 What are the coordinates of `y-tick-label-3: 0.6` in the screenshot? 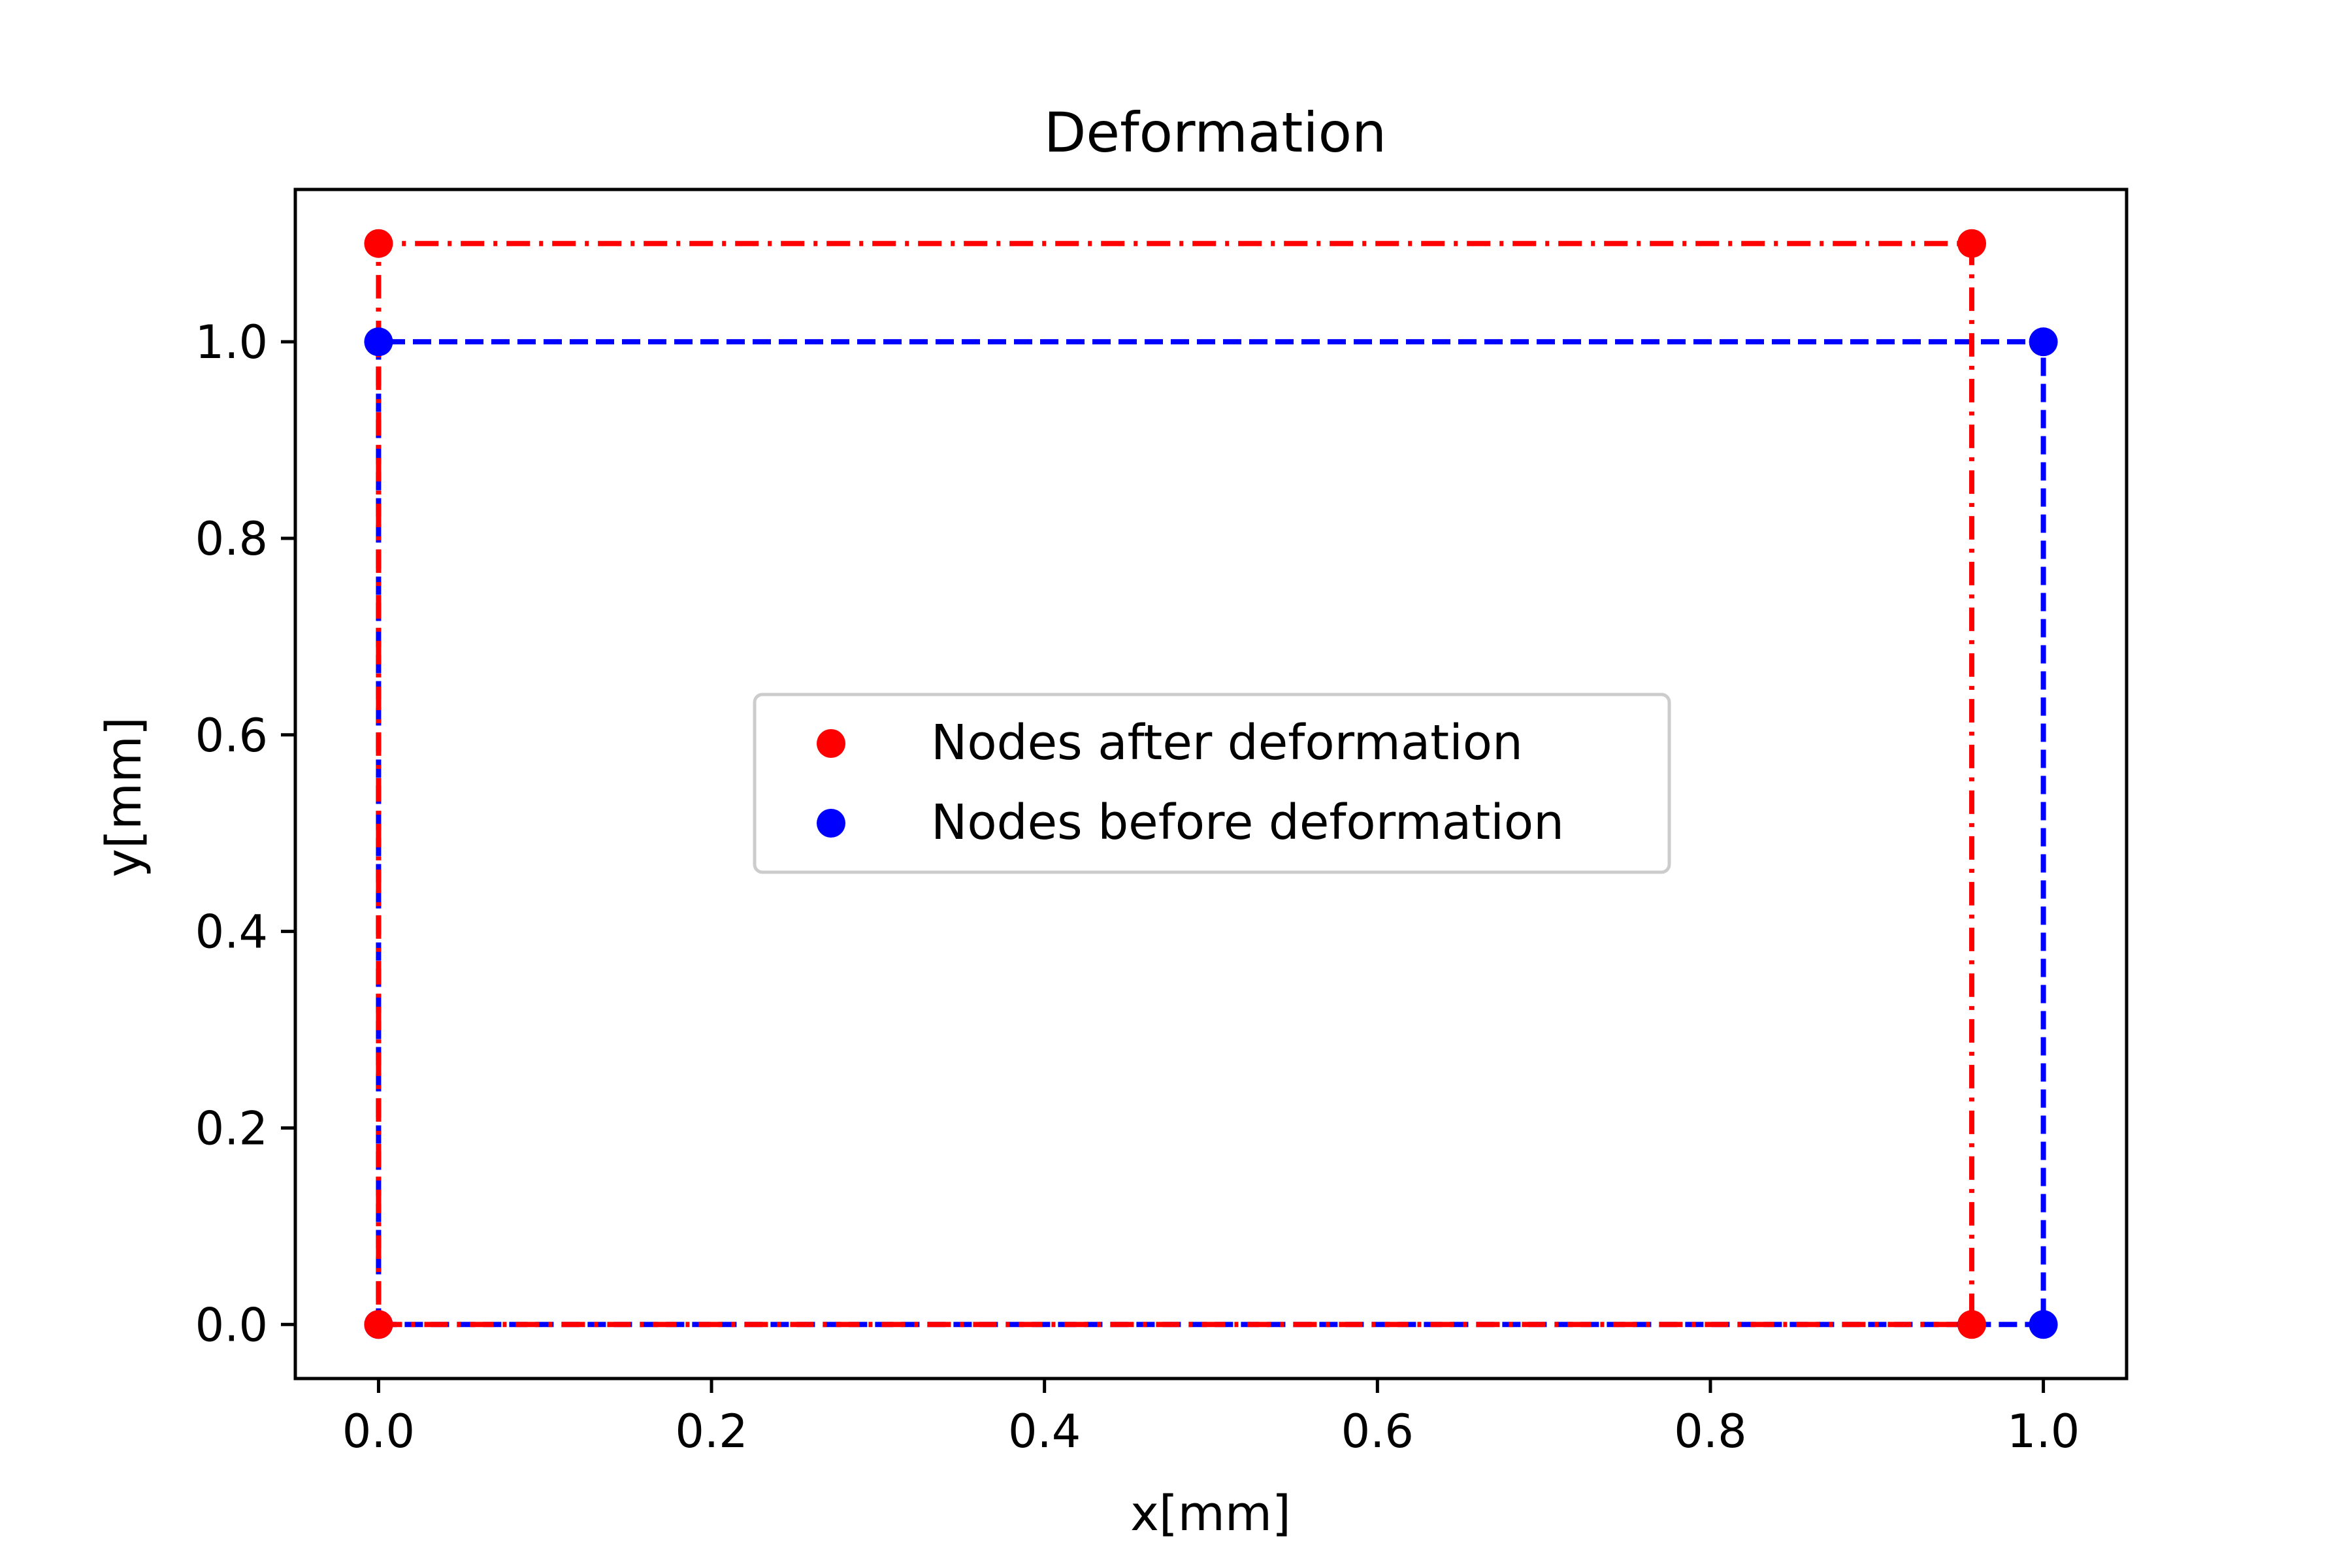 It's located at (231, 735).